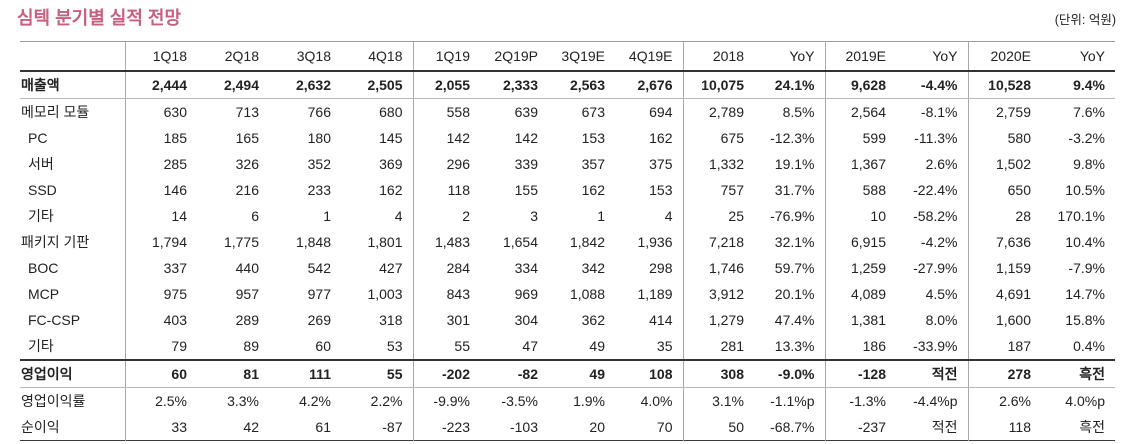 The height and width of the screenshot is (444, 1124). What do you see at coordinates (718, 347) in the screenshot?
I see `value-cell: 281` at bounding box center [718, 347].